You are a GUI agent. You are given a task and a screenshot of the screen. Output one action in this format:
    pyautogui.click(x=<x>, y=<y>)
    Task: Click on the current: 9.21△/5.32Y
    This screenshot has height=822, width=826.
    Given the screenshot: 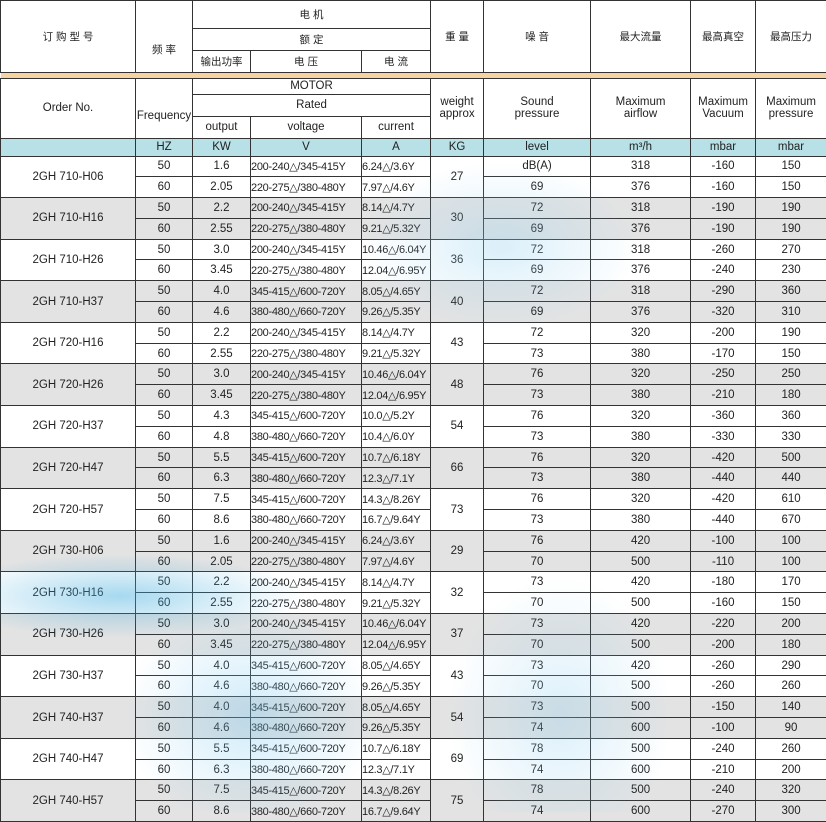 What is the action you would take?
    pyautogui.click(x=396, y=603)
    